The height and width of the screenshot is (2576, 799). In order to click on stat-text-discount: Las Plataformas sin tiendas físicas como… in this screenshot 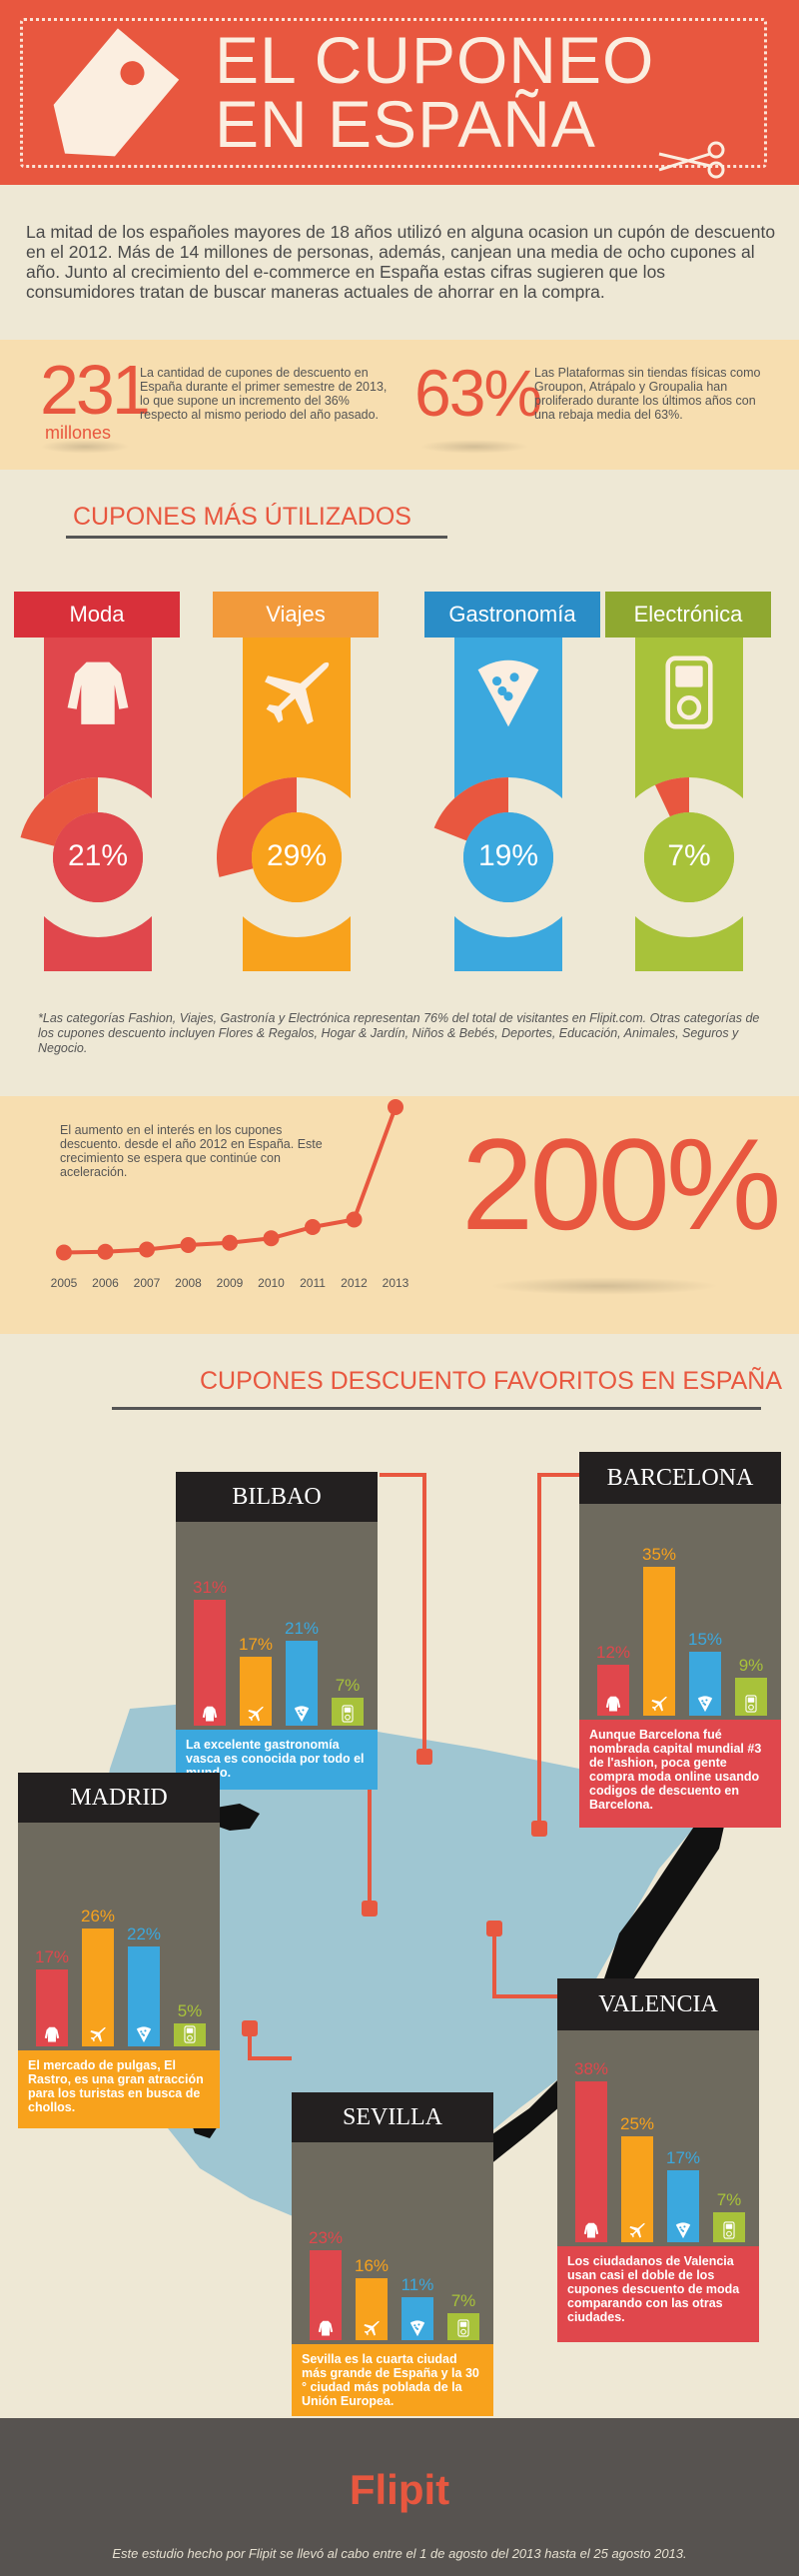, I will do `click(648, 394)`.